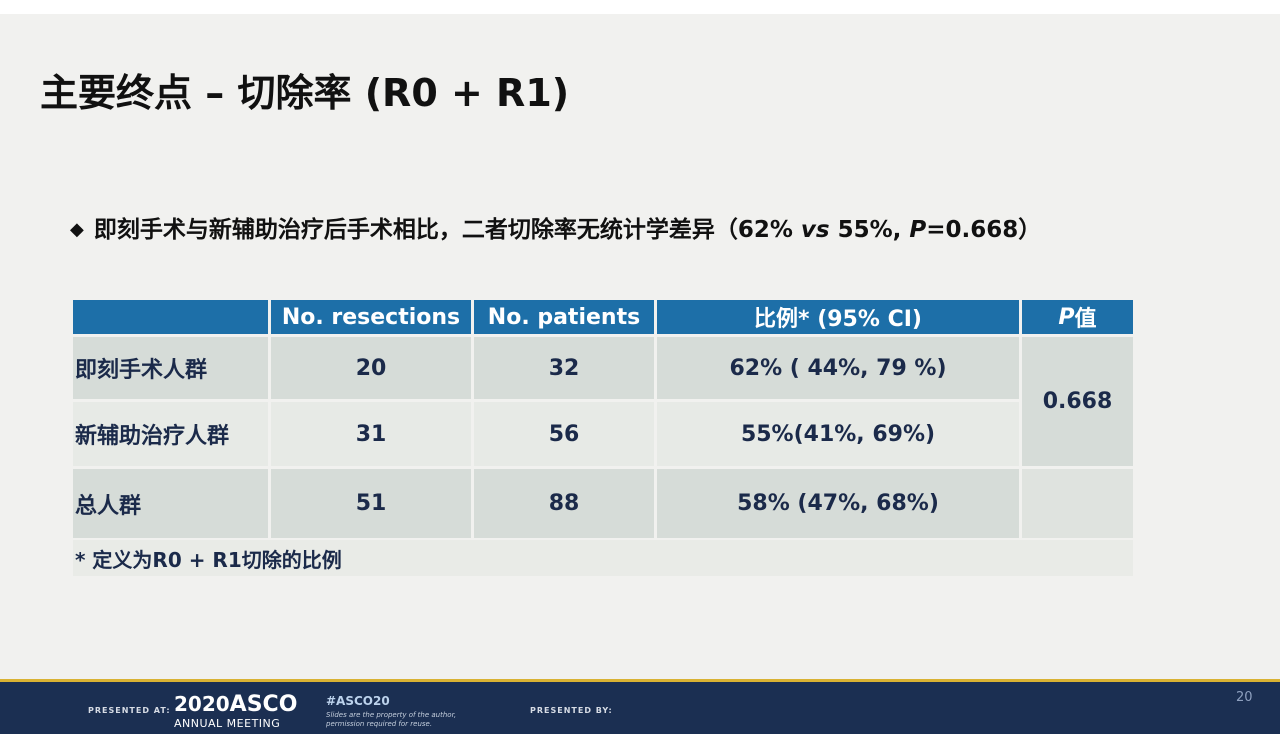 The image size is (1280, 734). Describe the element at coordinates (1077, 503) in the screenshot. I see `row-3-p-empty` at that location.